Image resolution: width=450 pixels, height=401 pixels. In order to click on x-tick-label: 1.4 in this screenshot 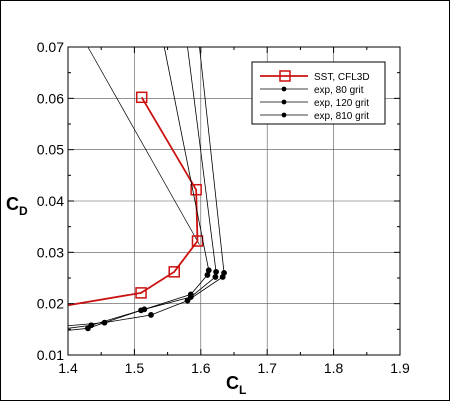, I will do `click(68, 368)`.